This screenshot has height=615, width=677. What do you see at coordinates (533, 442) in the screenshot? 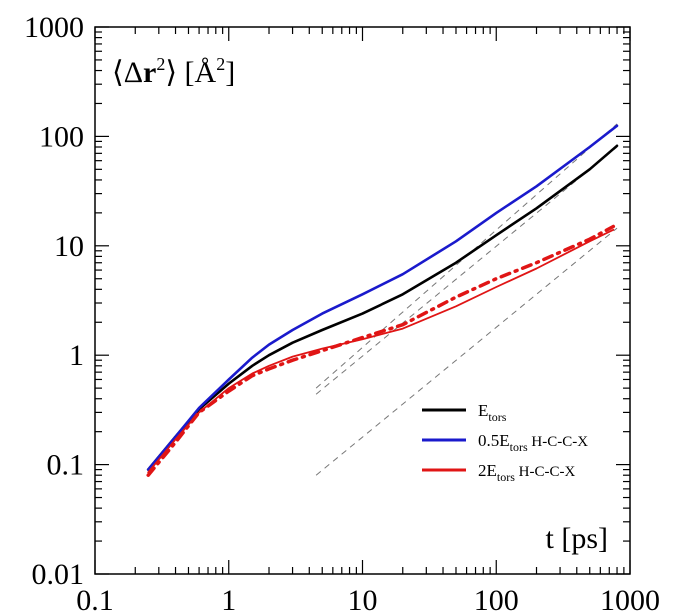
I see `legend-label: 0.5Etors H-C-C-X` at bounding box center [533, 442].